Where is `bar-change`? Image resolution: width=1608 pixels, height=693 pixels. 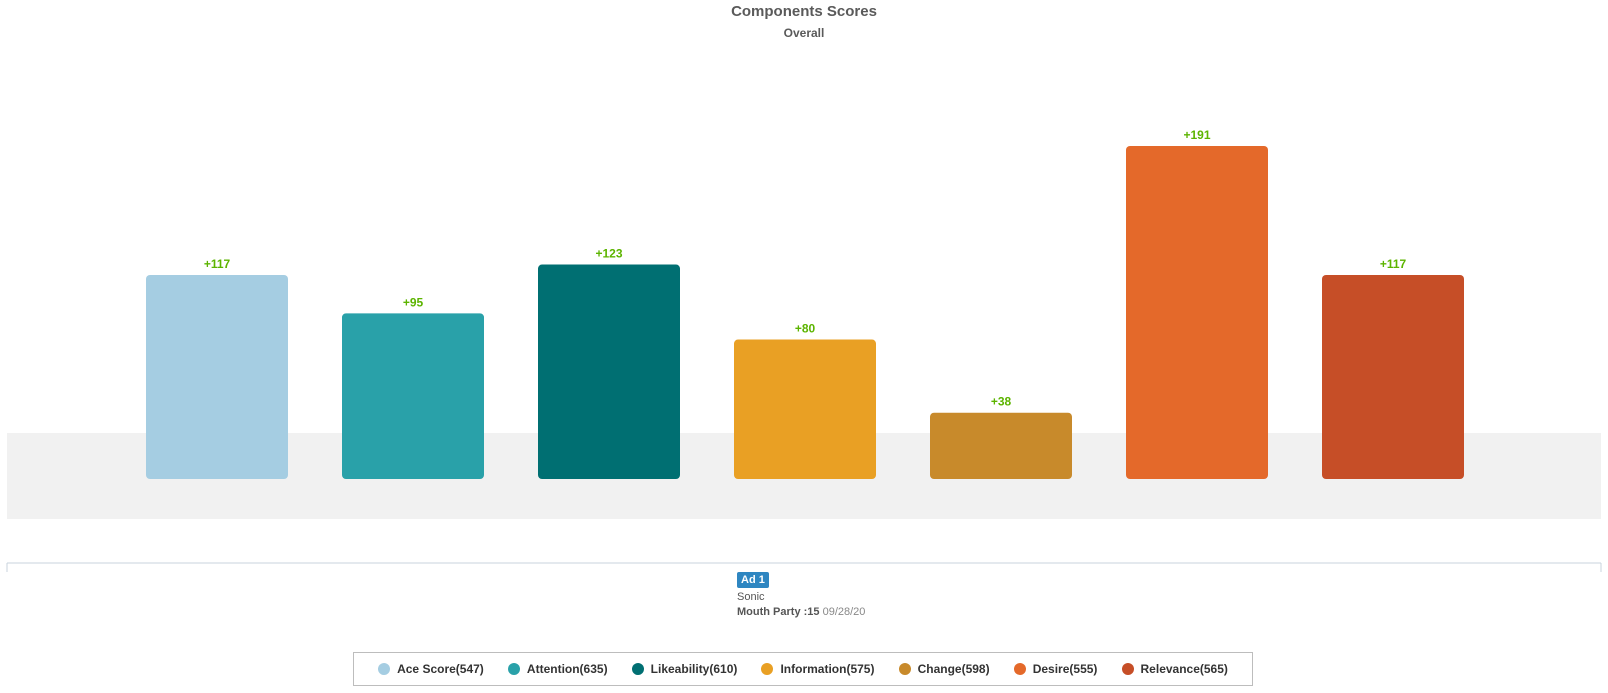 bar-change is located at coordinates (1001, 445).